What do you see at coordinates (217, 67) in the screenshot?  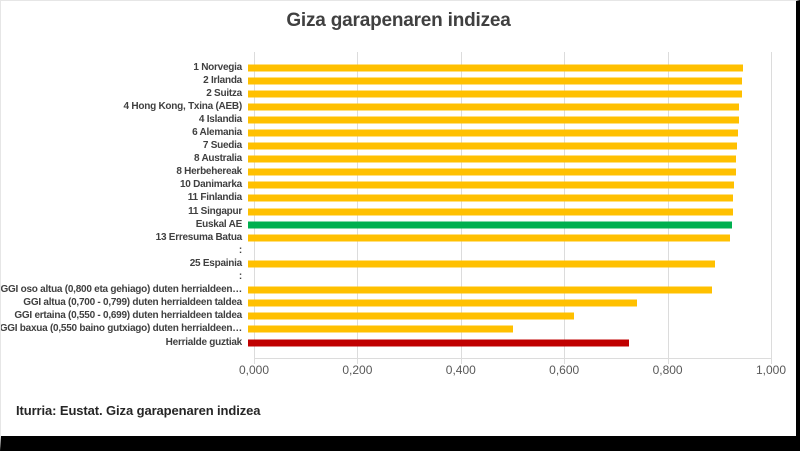 I see `category-label: 1 Norvegia` at bounding box center [217, 67].